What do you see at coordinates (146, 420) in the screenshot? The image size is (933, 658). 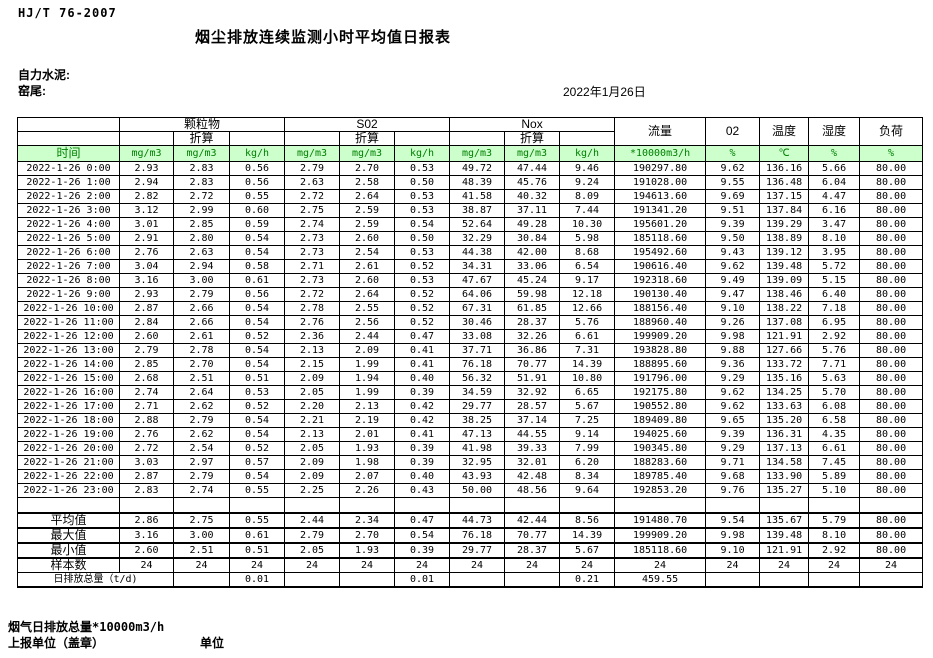 I see `value-cell: 2.88` at bounding box center [146, 420].